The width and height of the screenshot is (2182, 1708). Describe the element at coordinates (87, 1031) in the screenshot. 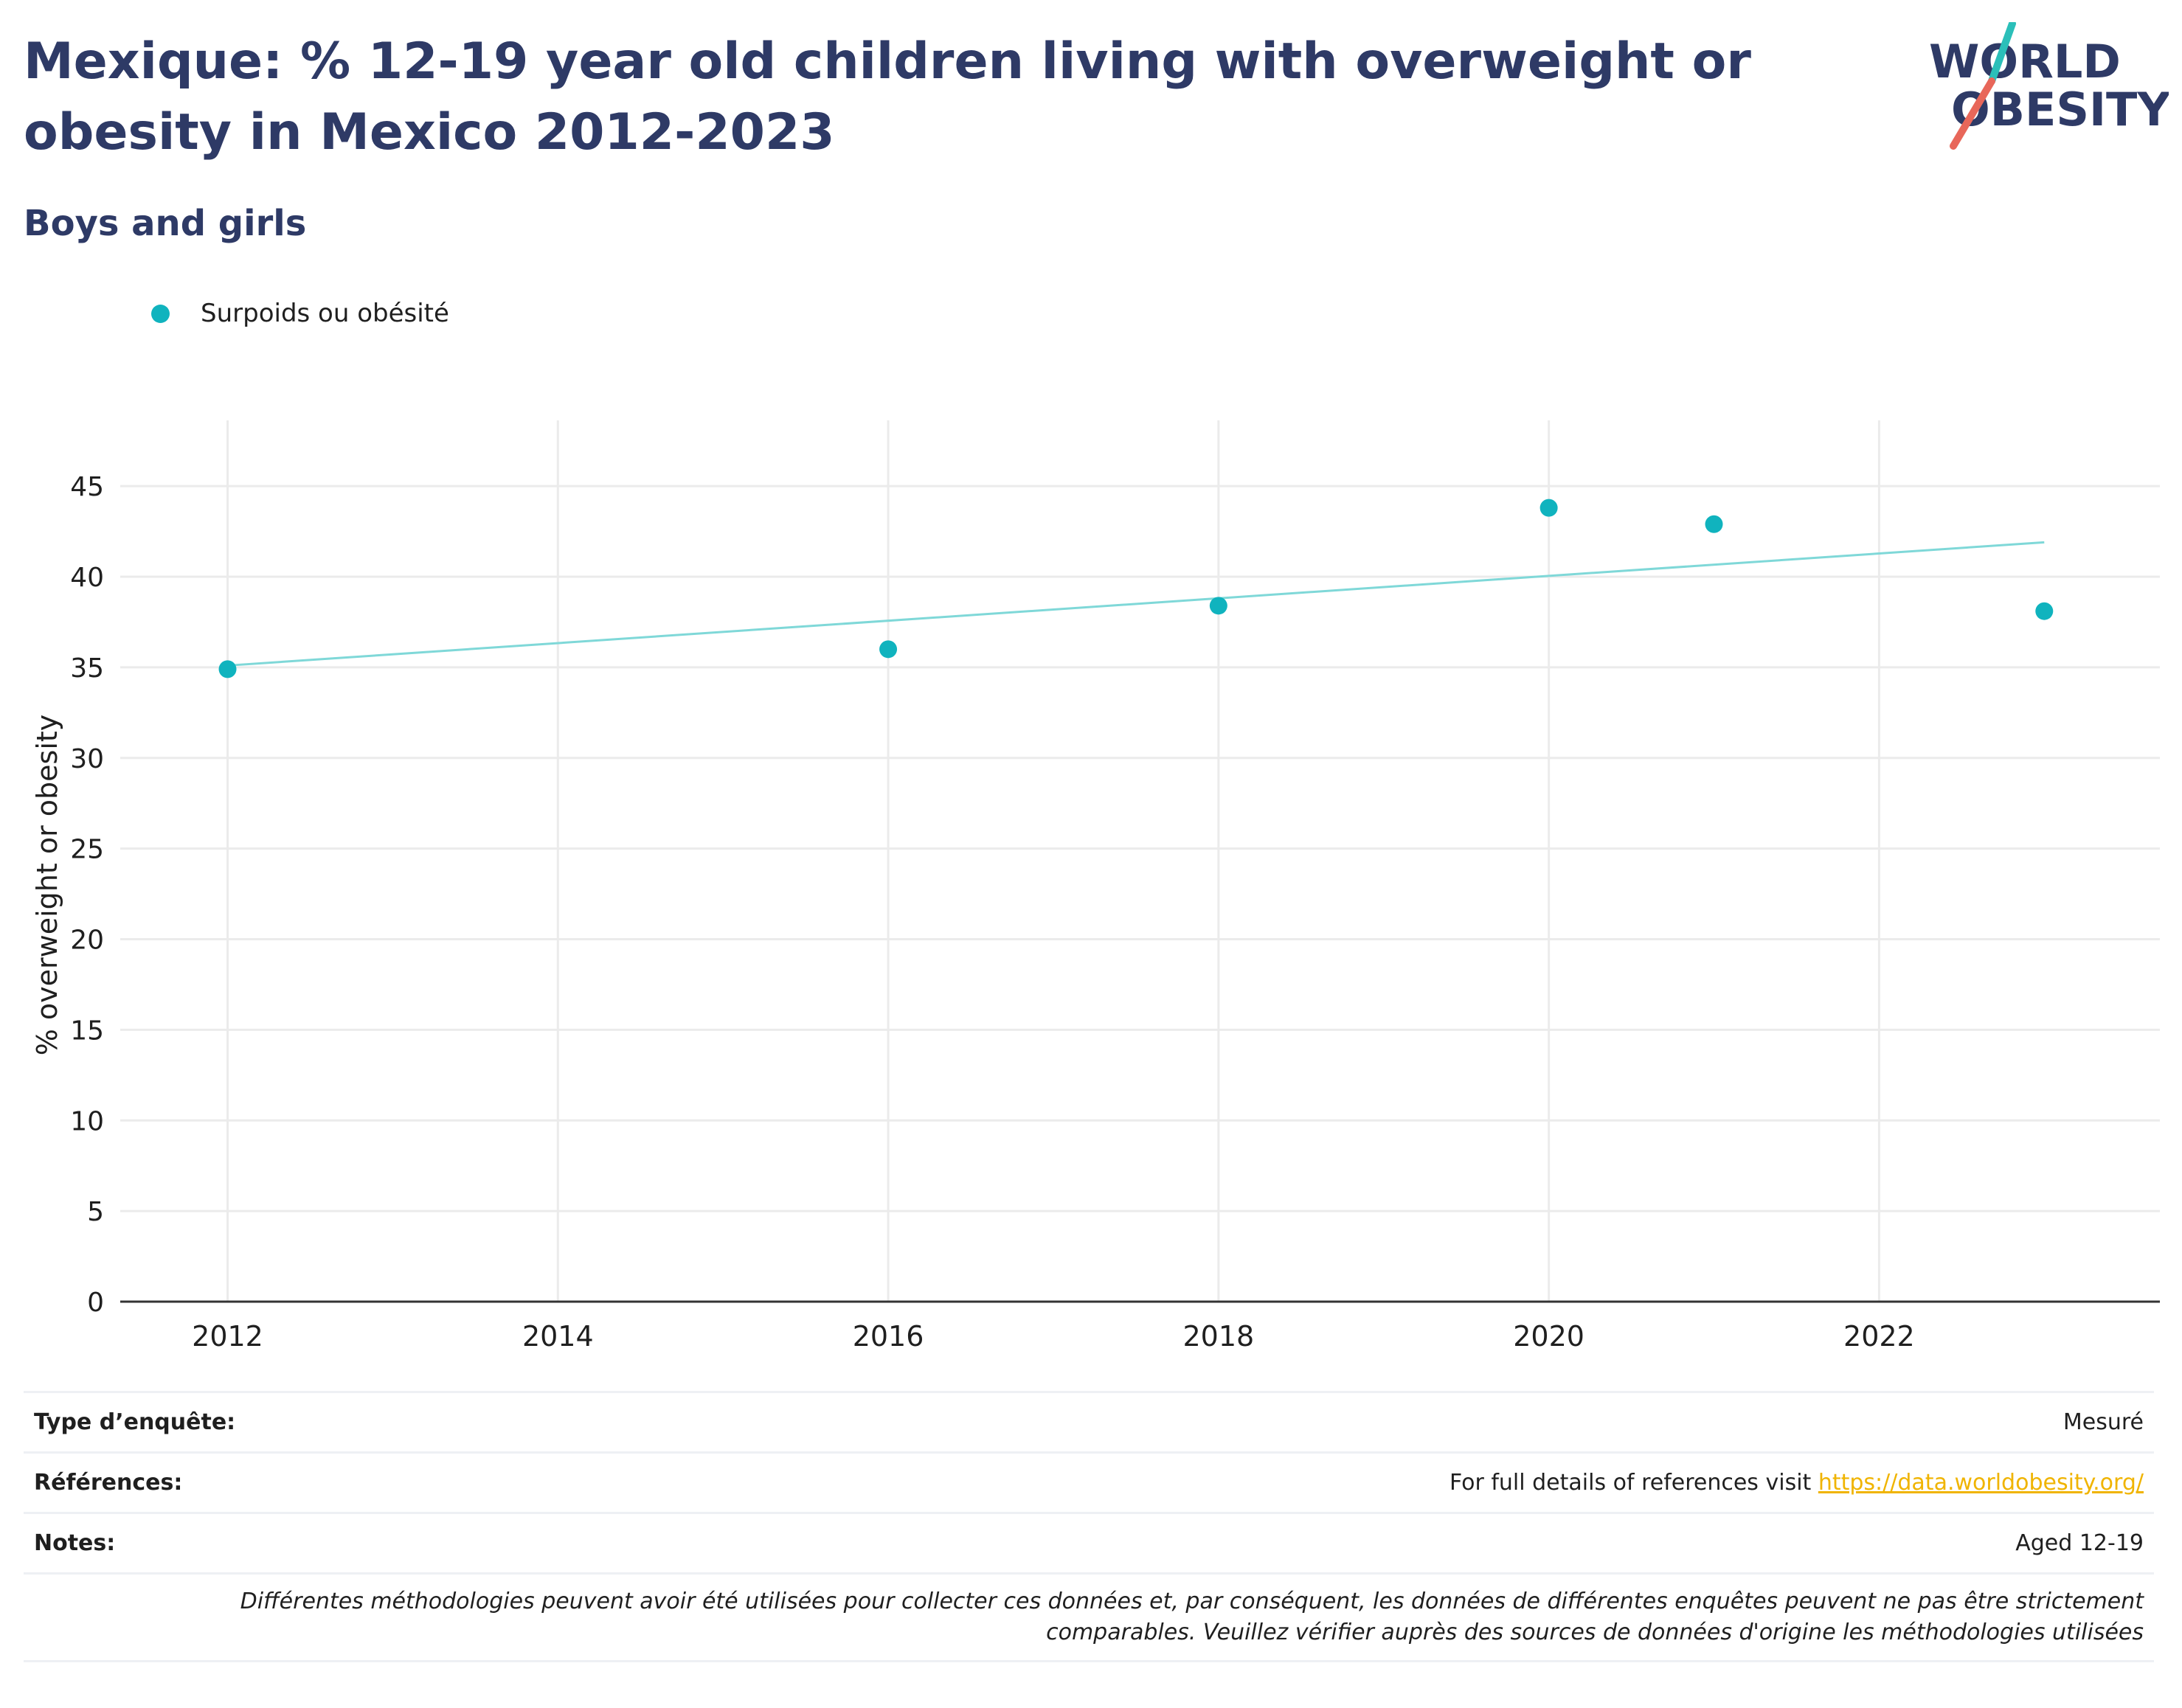

I see `y-tick-label: 15` at that location.